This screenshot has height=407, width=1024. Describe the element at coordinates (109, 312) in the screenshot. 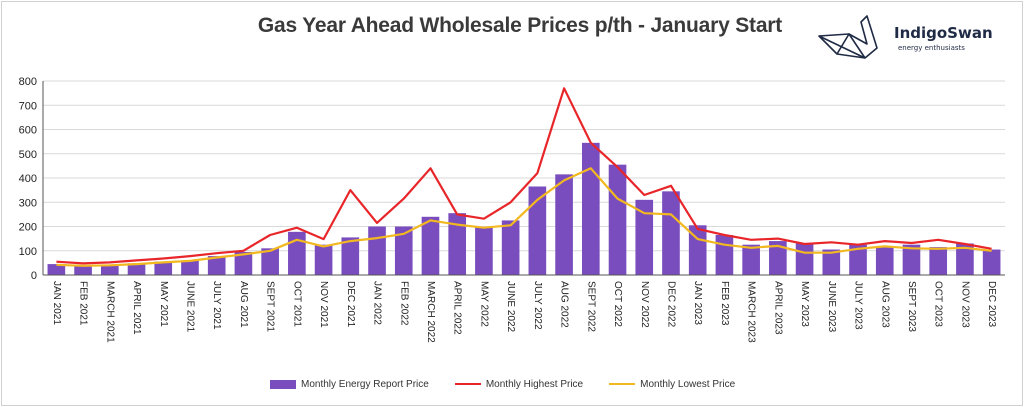

I see `x-tick-label: MARCH 2021` at that location.